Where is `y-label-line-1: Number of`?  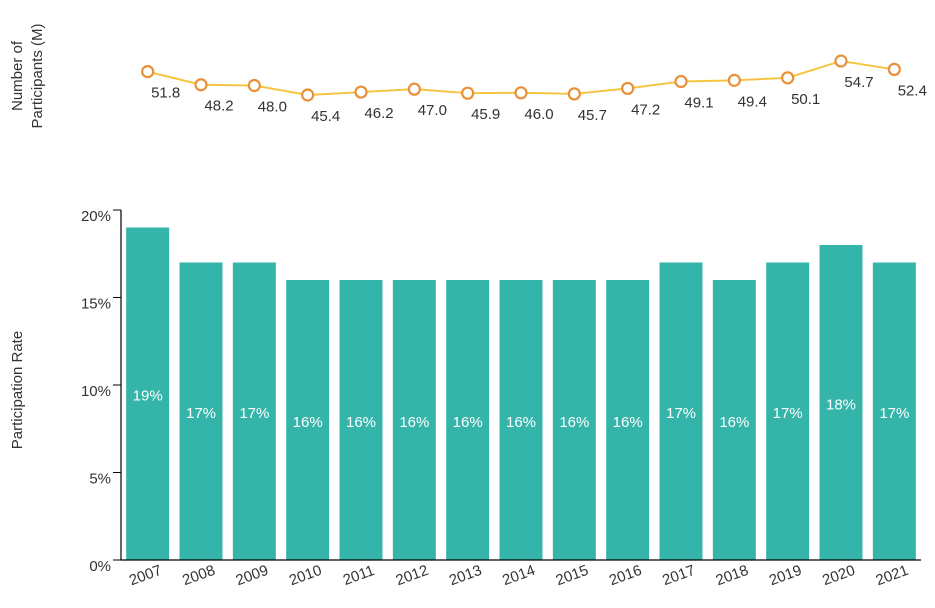
y-label-line-1: Number of is located at coordinates (17, 75).